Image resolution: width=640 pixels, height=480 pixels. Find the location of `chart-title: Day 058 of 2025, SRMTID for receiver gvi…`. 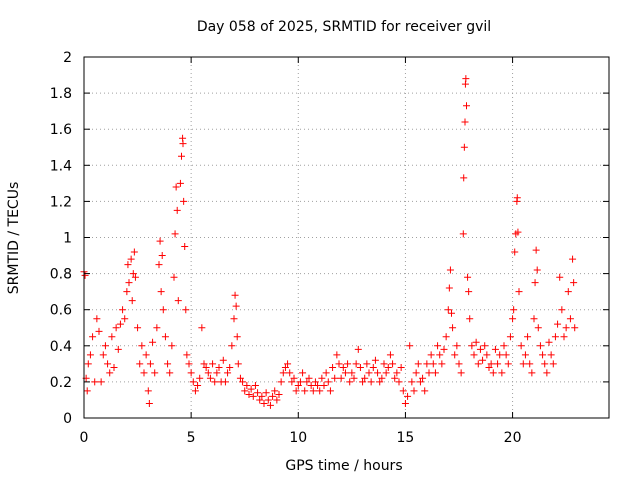

chart-title: Day 058 of 2025, SRMTID for receiver gvi… is located at coordinates (344, 27).